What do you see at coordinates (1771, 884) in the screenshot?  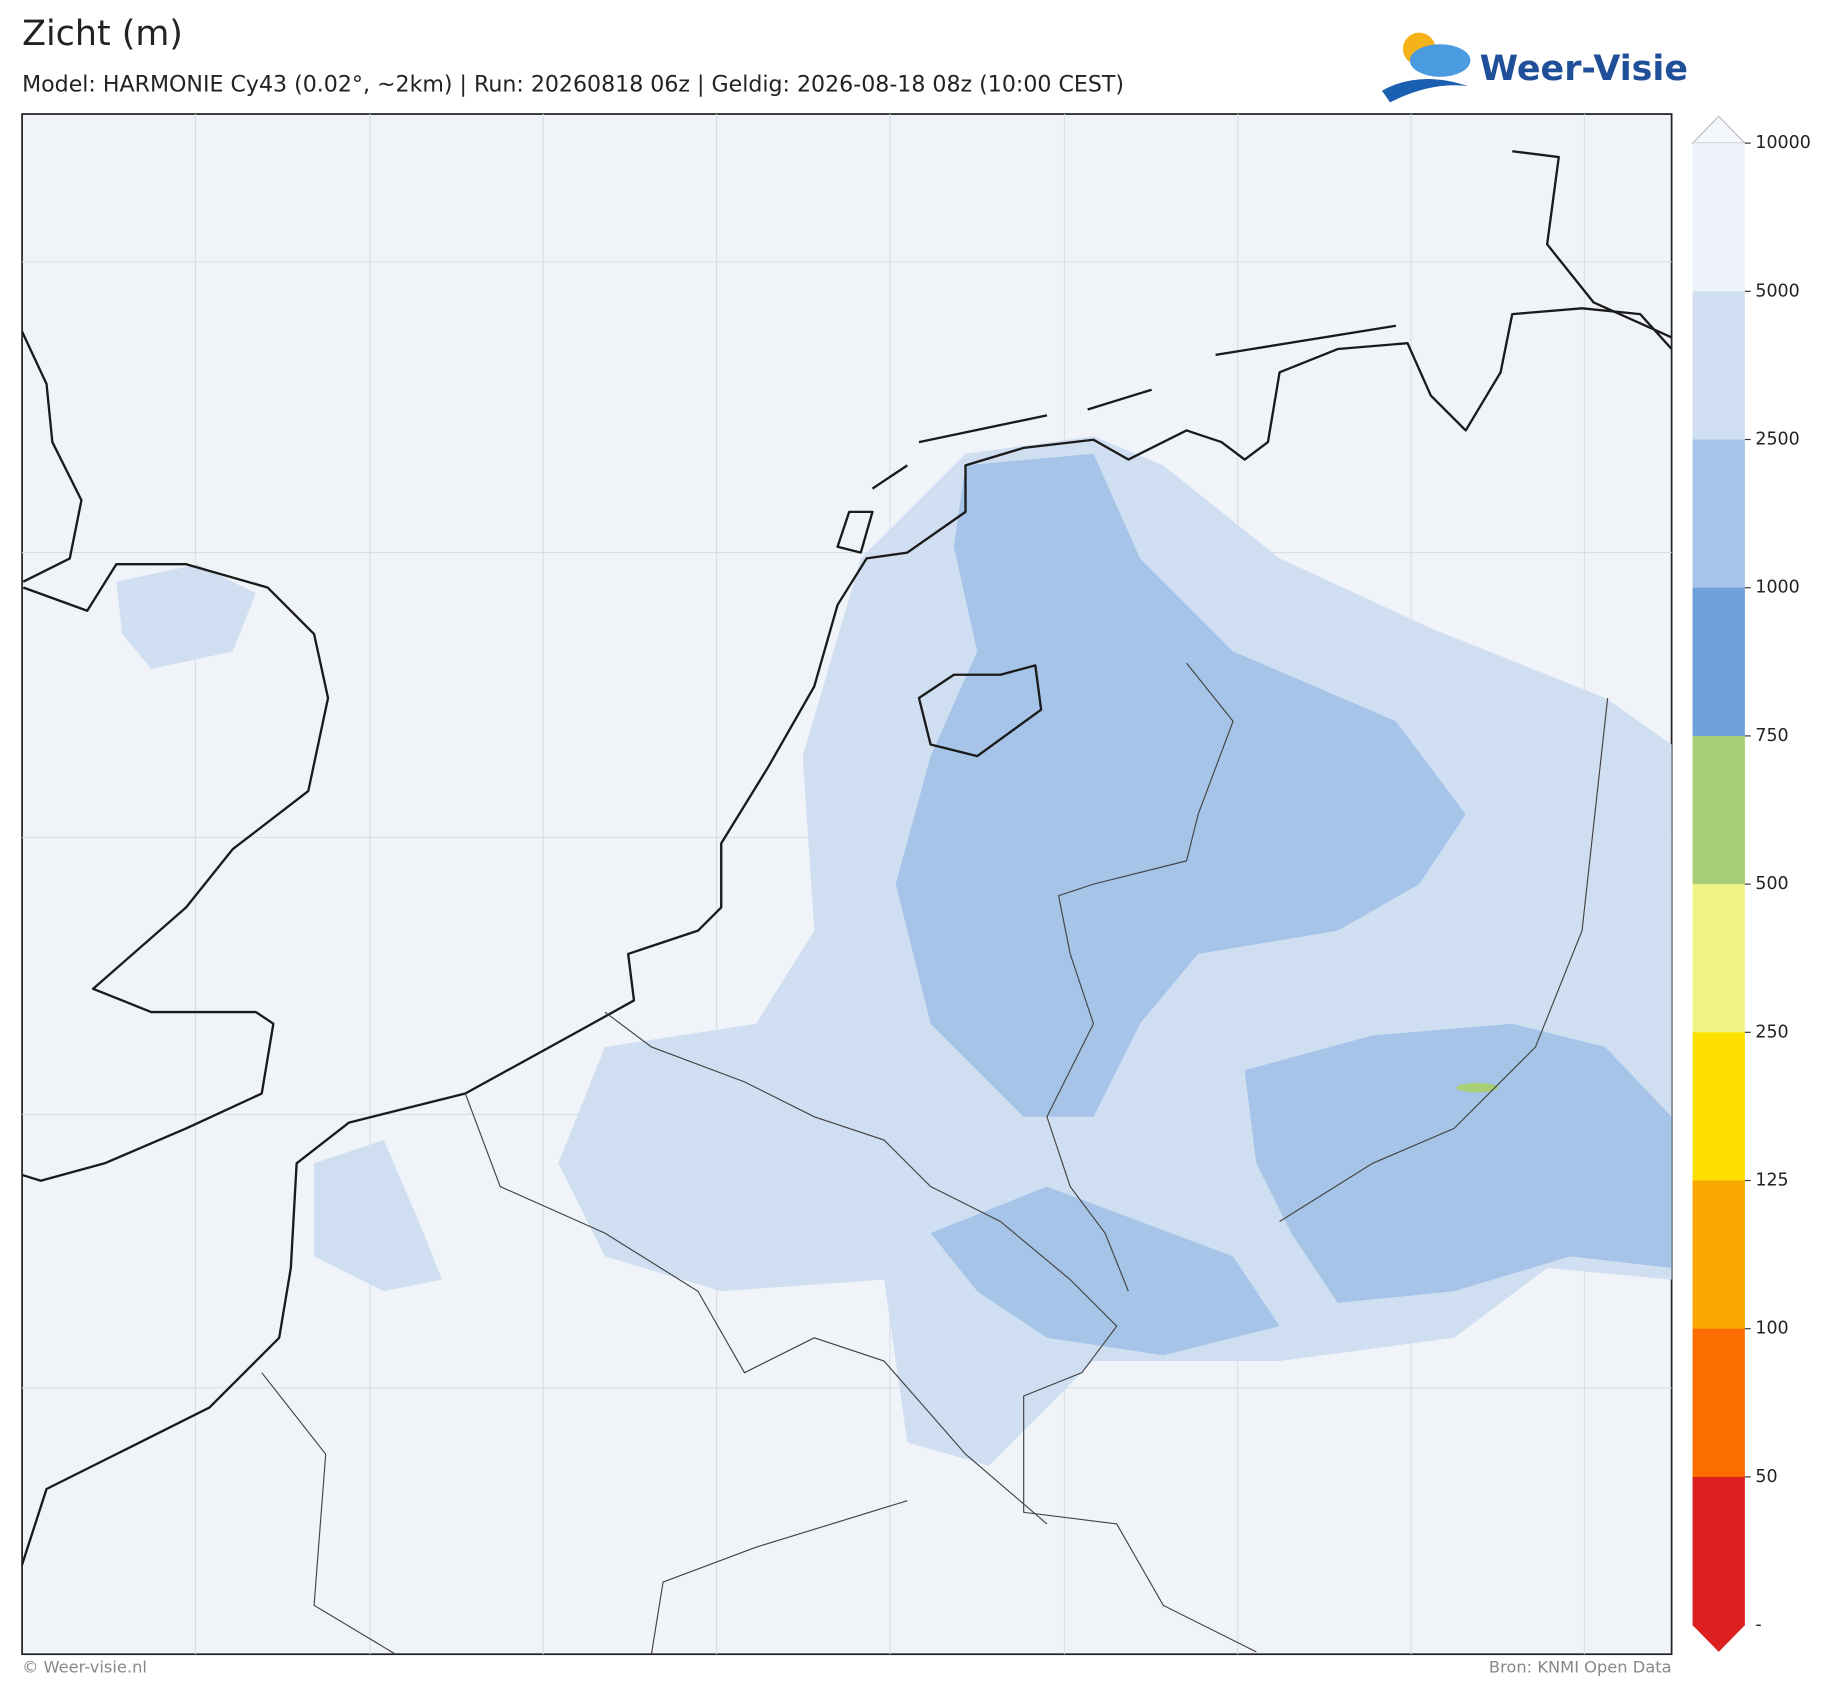 I see `colorbar-tick-label: 500` at bounding box center [1771, 884].